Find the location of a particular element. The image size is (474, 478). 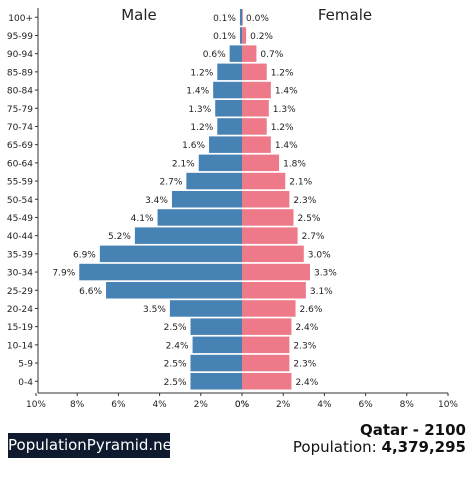

male-value-label: 6.6% is located at coordinates (90, 292).